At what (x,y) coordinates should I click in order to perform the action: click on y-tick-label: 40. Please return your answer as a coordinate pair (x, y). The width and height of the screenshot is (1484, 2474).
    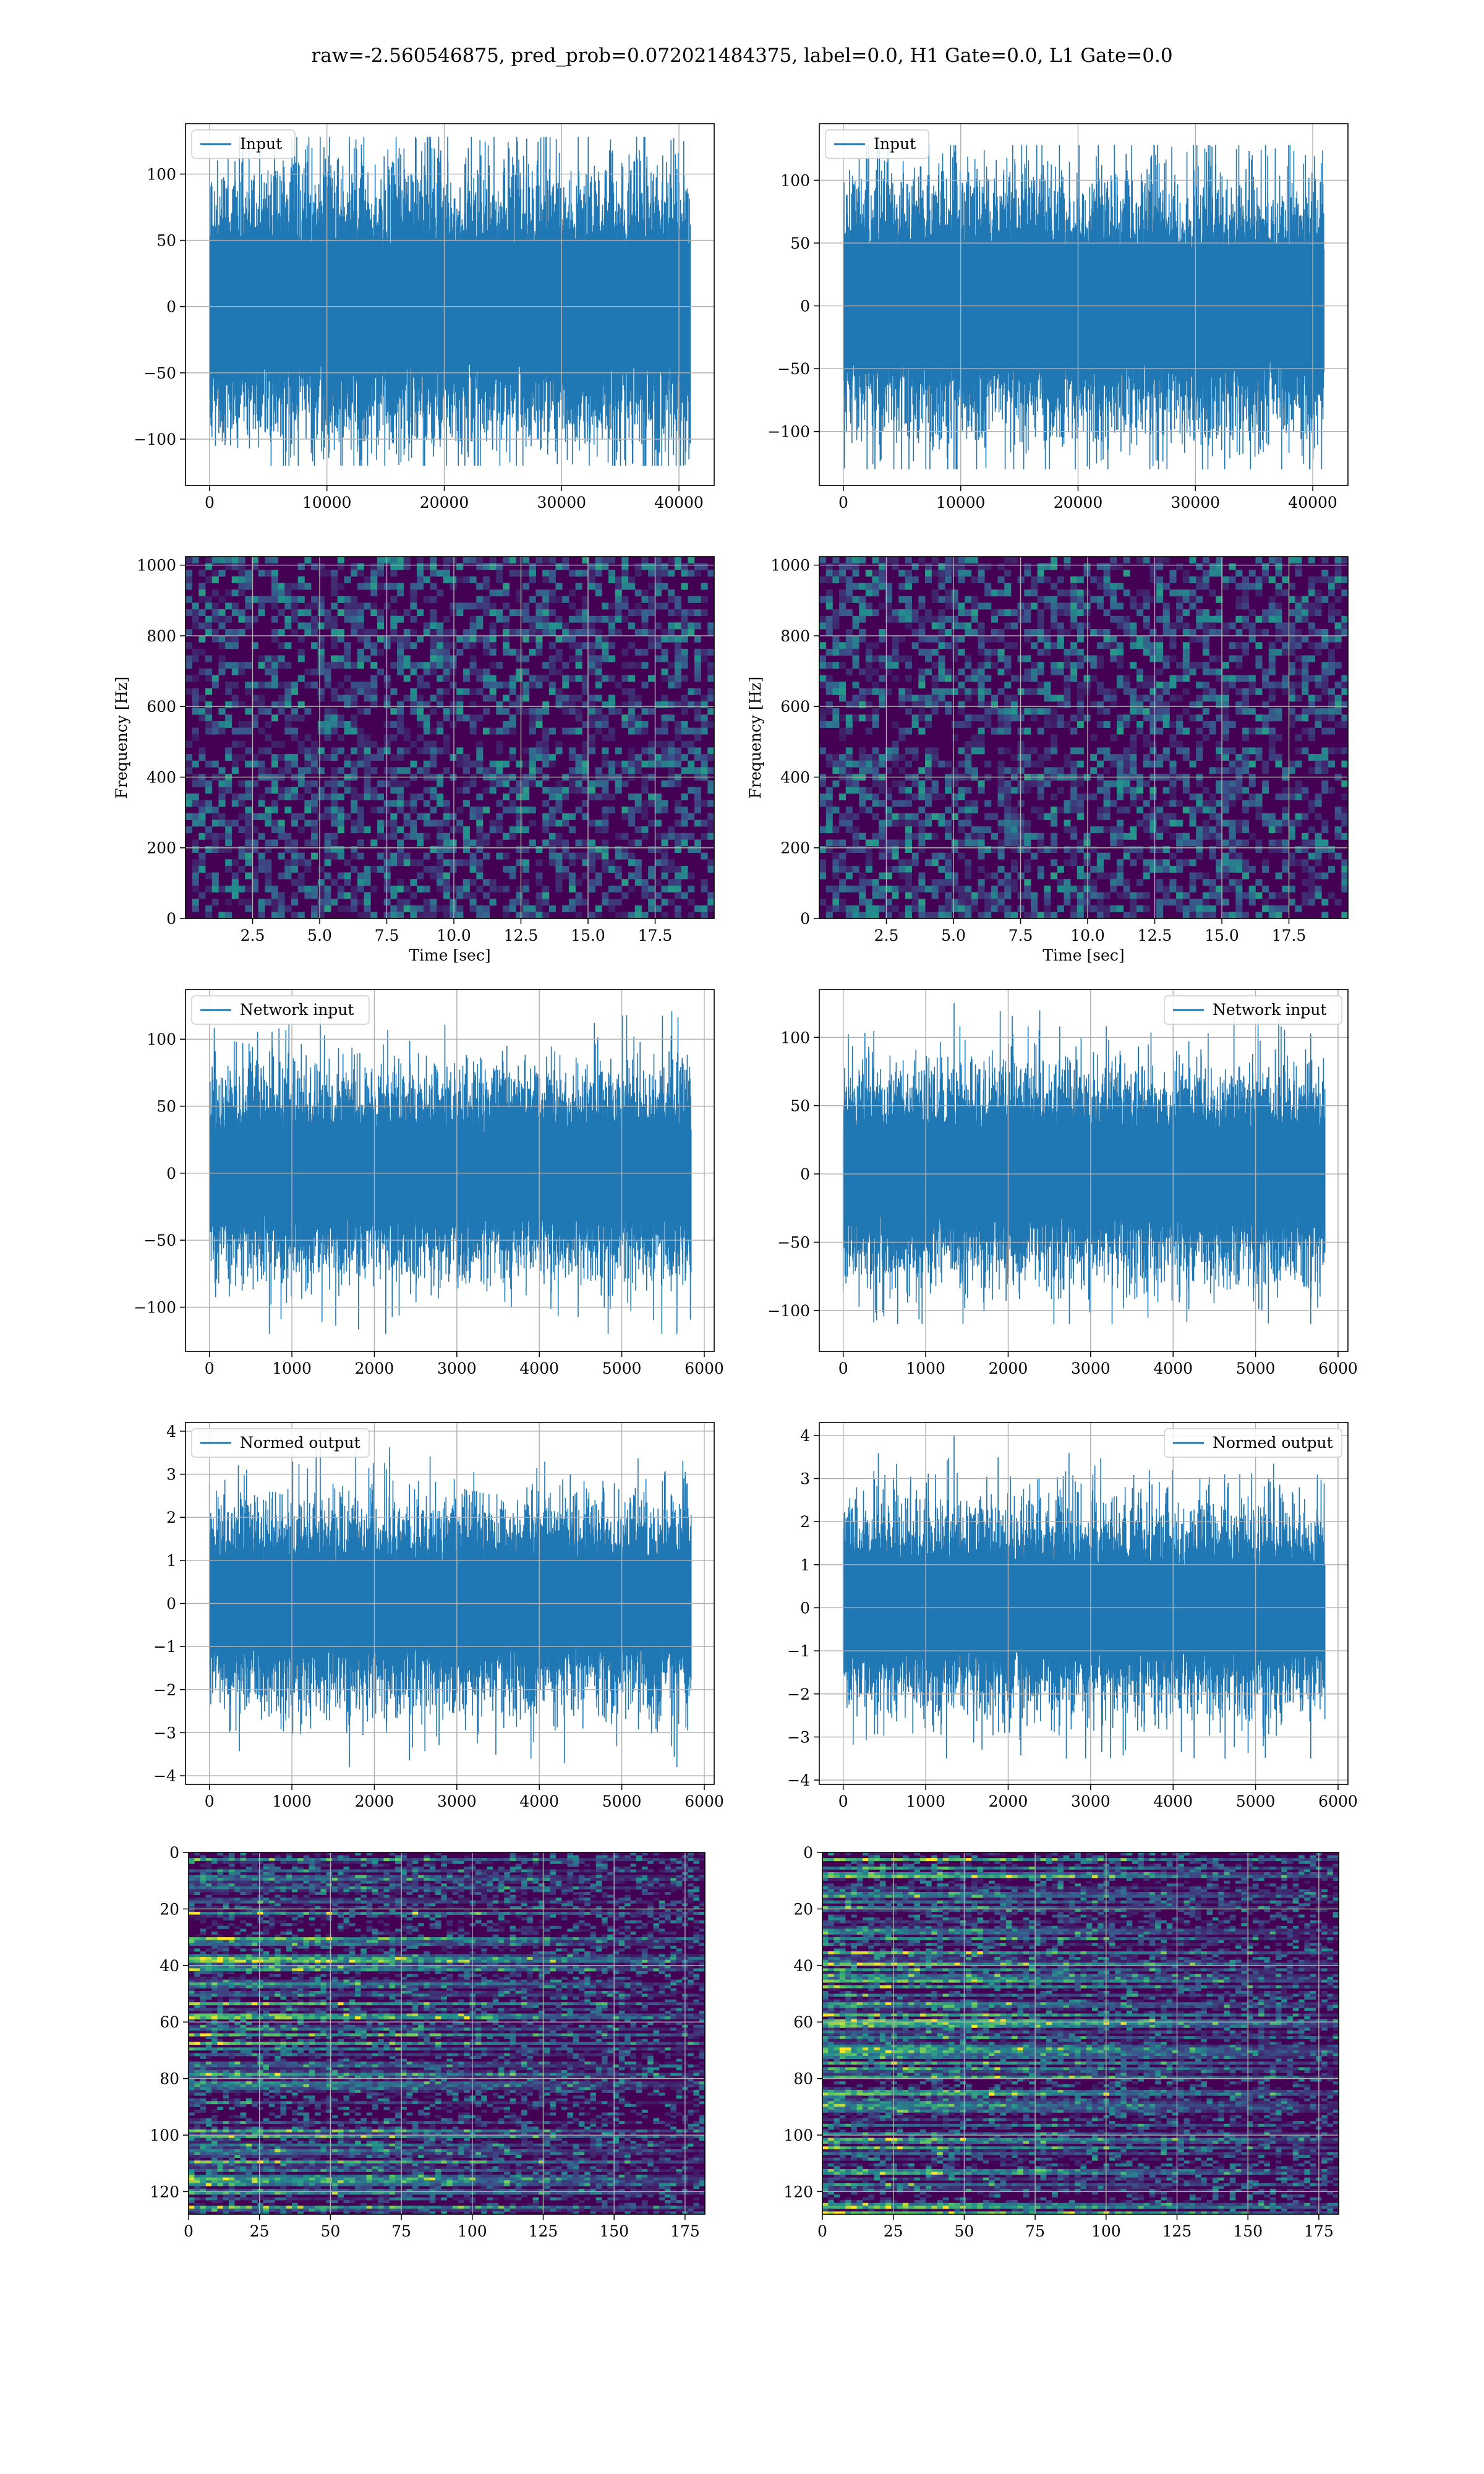
    Looking at the image, I should click on (169, 1966).